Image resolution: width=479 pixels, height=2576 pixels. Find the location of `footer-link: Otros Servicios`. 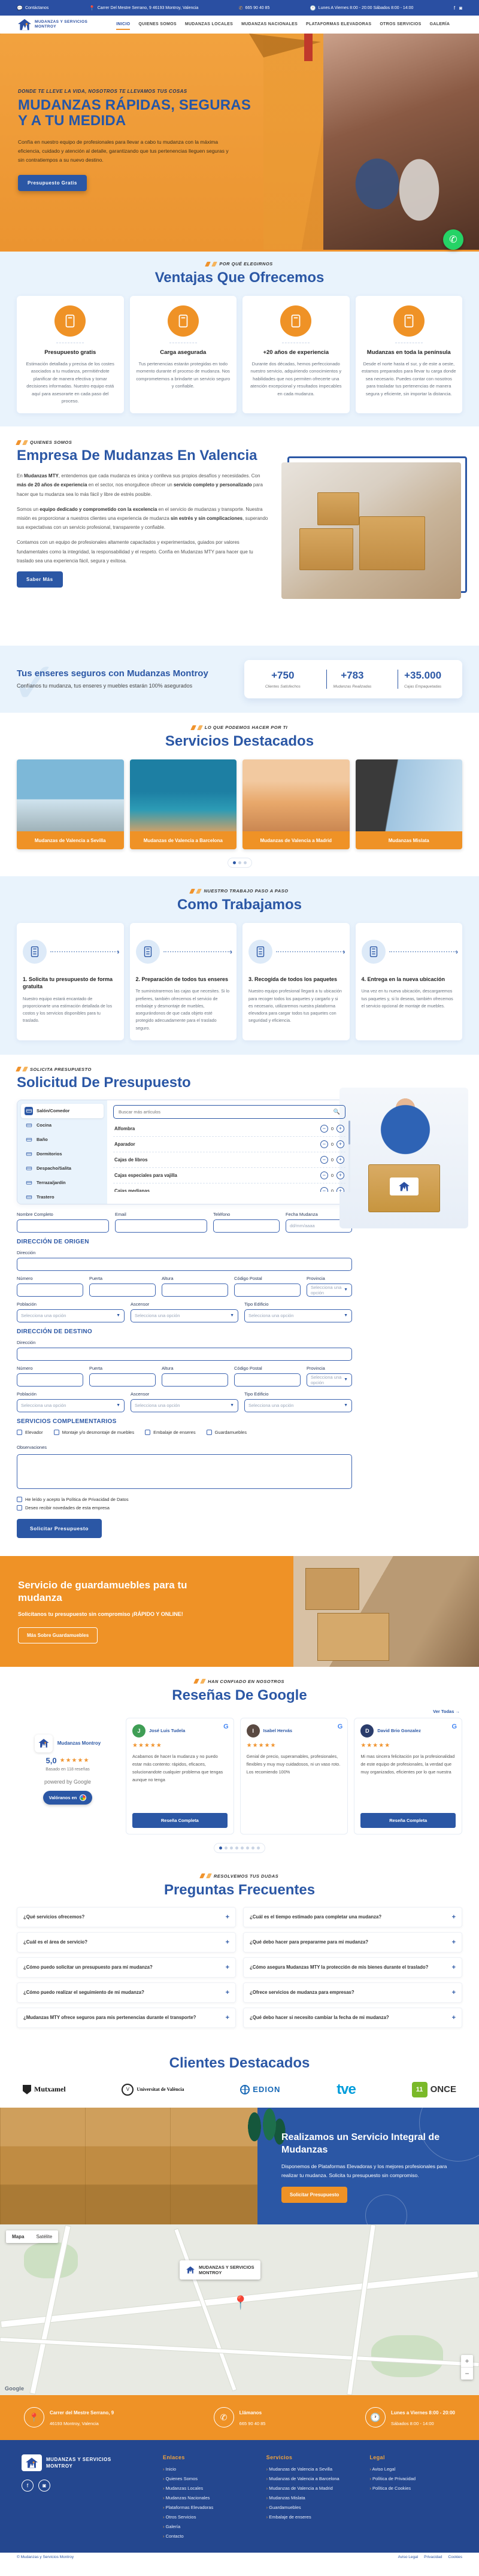

footer-link: Otros Servicios is located at coordinates (207, 2517).